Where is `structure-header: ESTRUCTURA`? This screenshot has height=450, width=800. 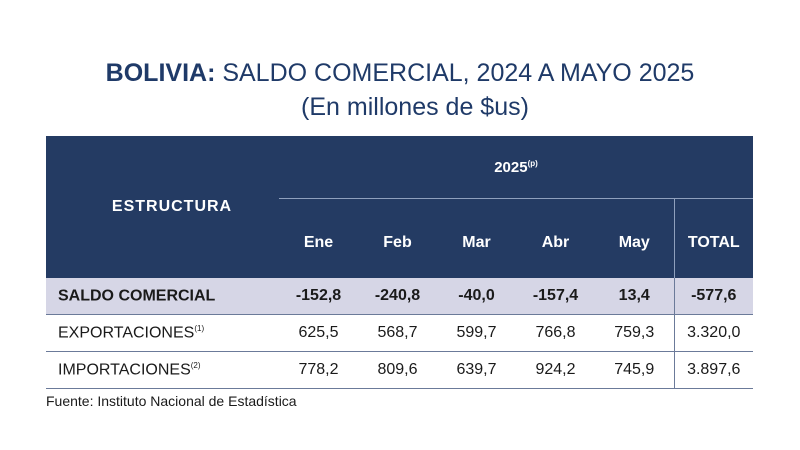
structure-header: ESTRUCTURA is located at coordinates (172, 206).